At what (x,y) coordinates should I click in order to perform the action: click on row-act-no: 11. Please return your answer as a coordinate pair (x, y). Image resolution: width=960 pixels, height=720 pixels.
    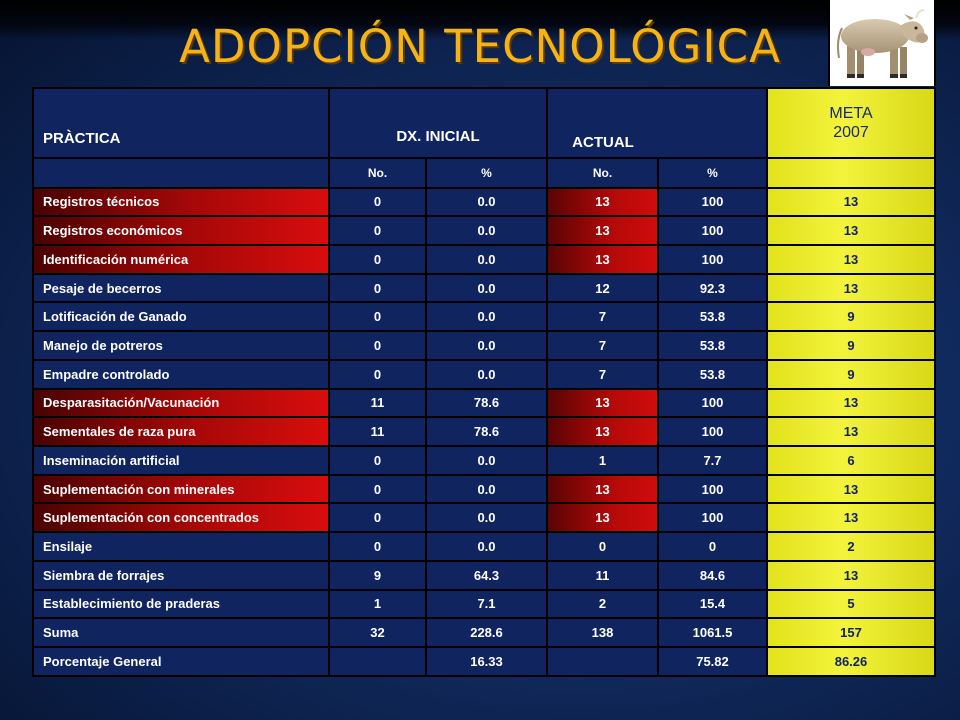
    Looking at the image, I should click on (602, 575).